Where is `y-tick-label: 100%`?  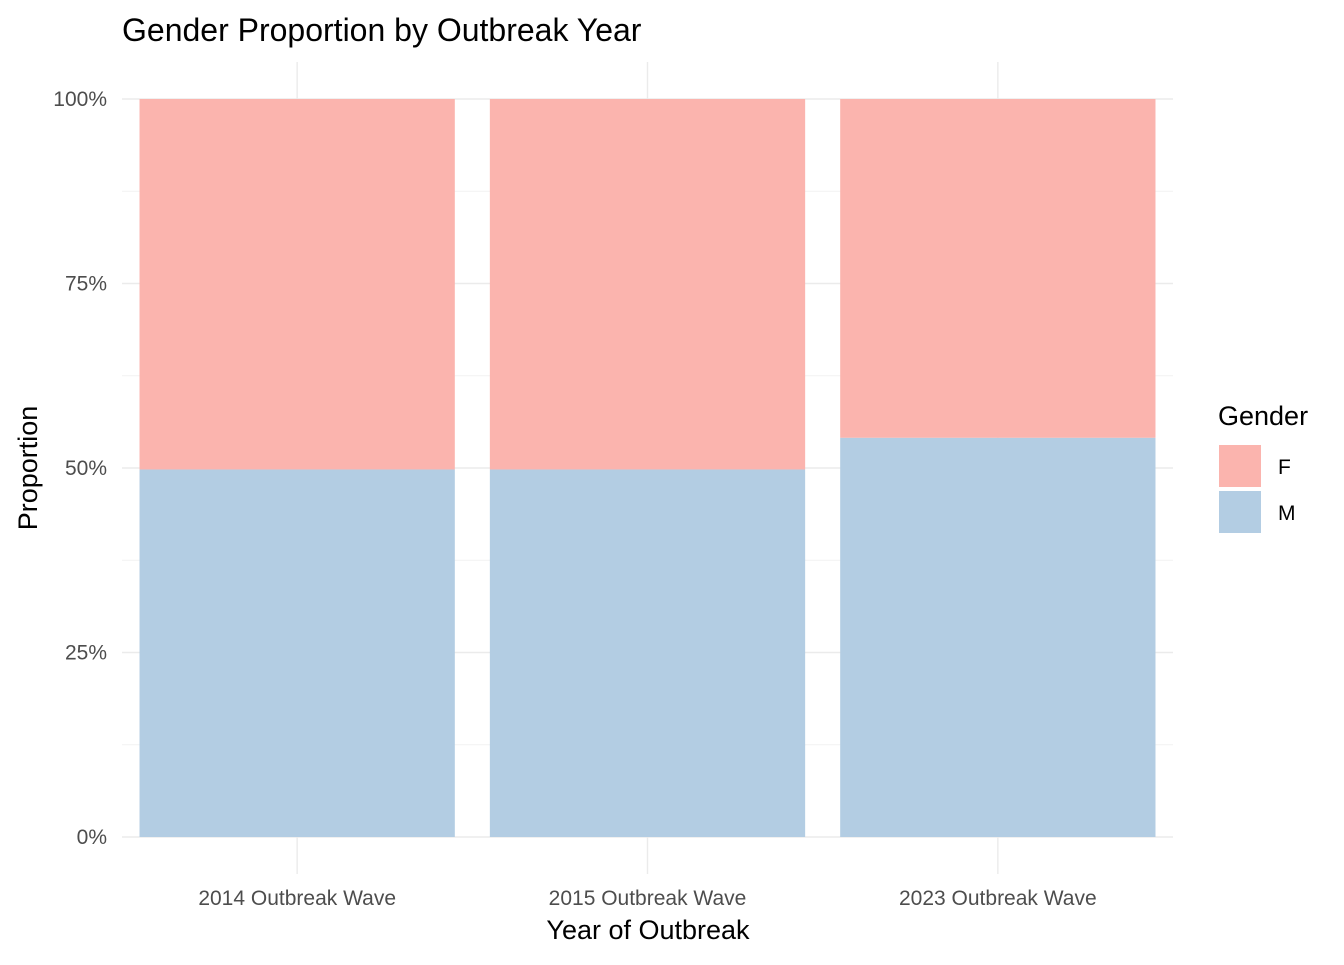 y-tick-label: 100% is located at coordinates (80, 99).